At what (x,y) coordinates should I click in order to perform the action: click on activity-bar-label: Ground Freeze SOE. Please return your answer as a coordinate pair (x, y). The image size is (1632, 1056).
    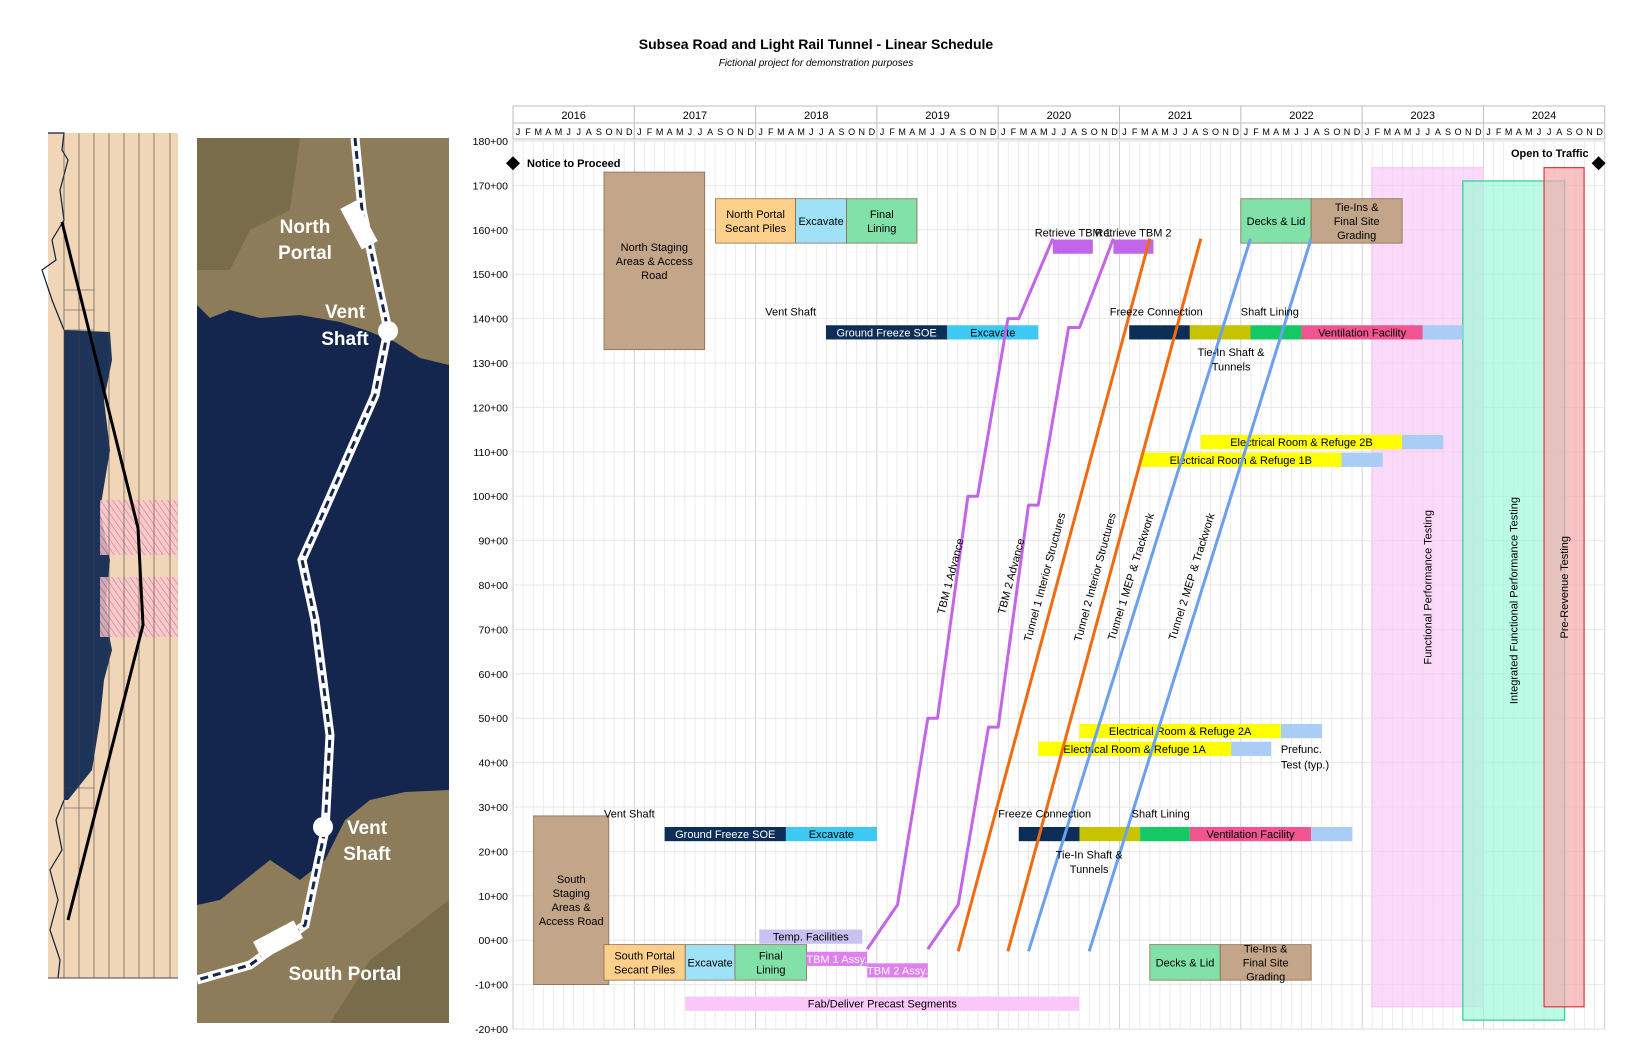
    Looking at the image, I should click on (725, 835).